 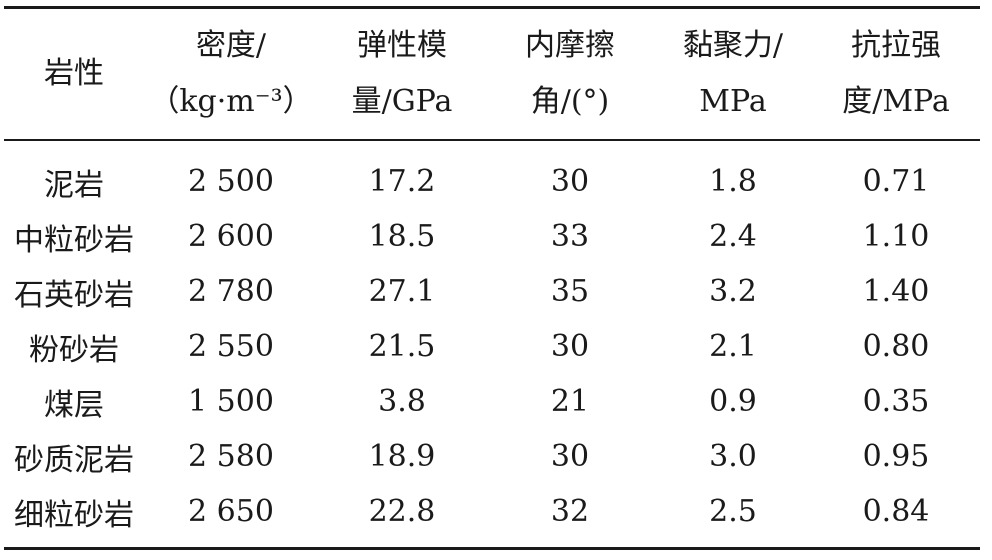 What do you see at coordinates (74, 185) in the screenshot?
I see `cell-rock: 泥岩` at bounding box center [74, 185].